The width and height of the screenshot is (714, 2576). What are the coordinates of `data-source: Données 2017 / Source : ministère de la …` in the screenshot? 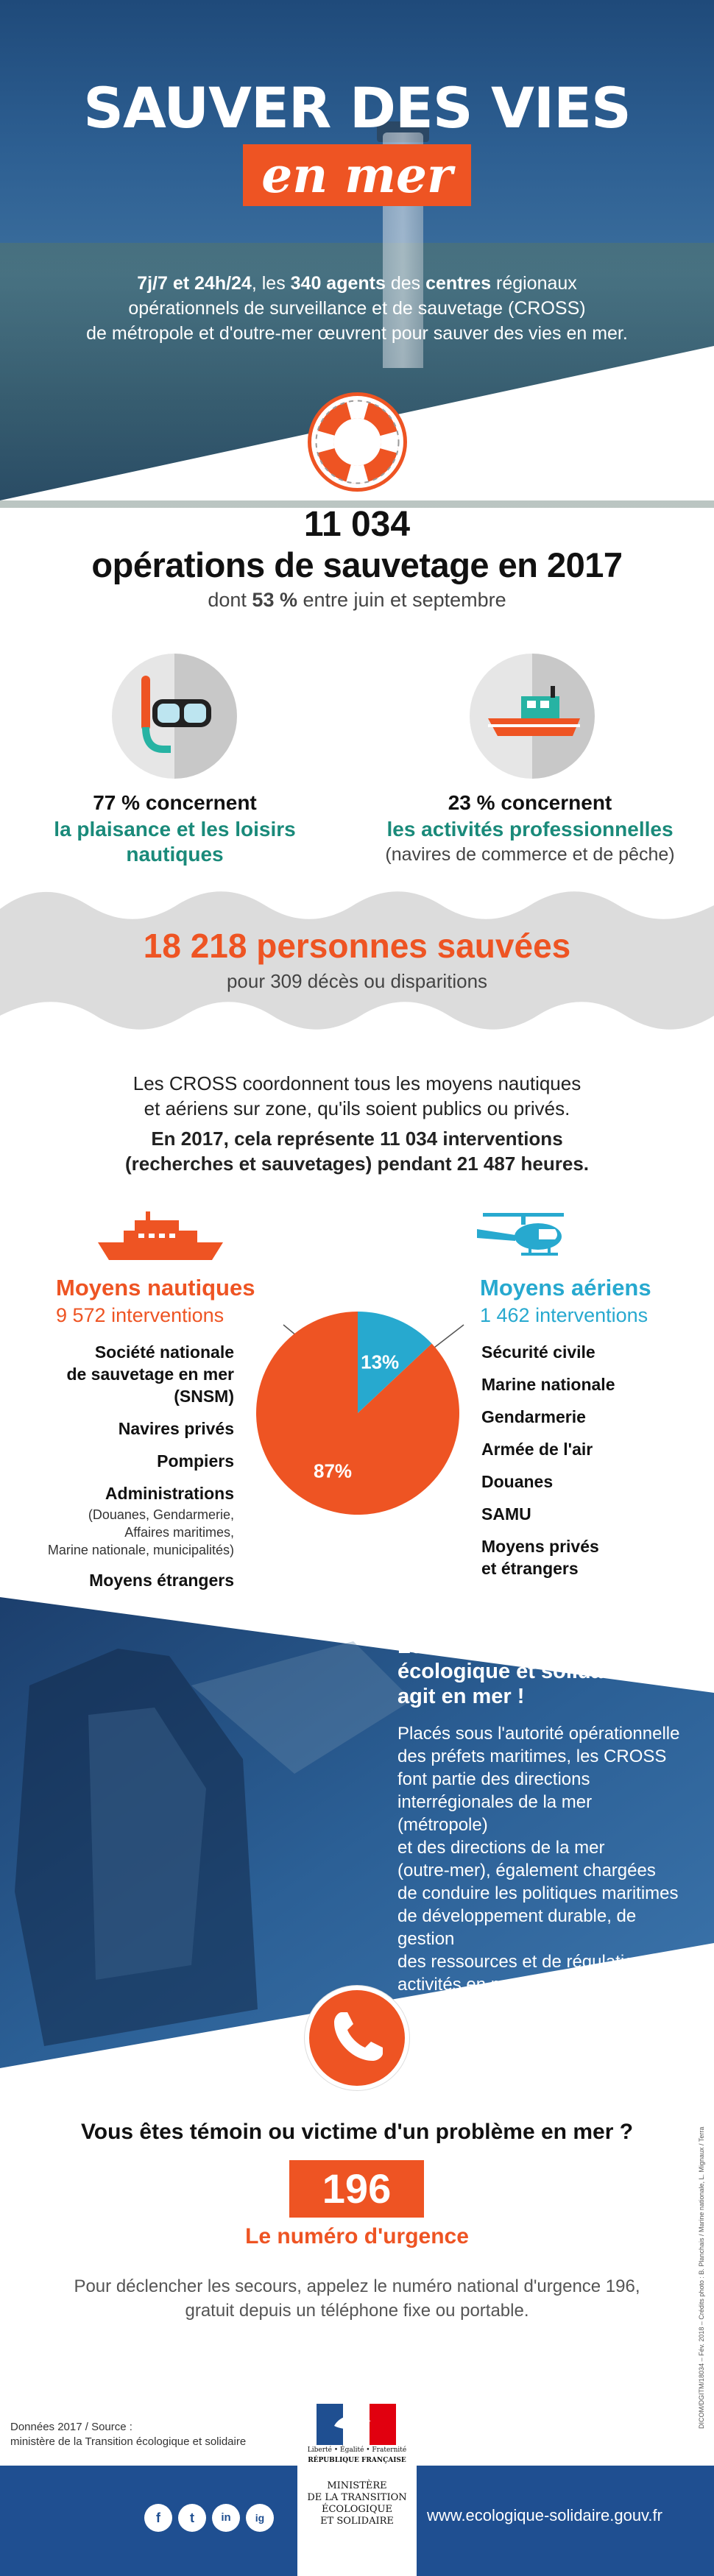 It's located at (128, 2434).